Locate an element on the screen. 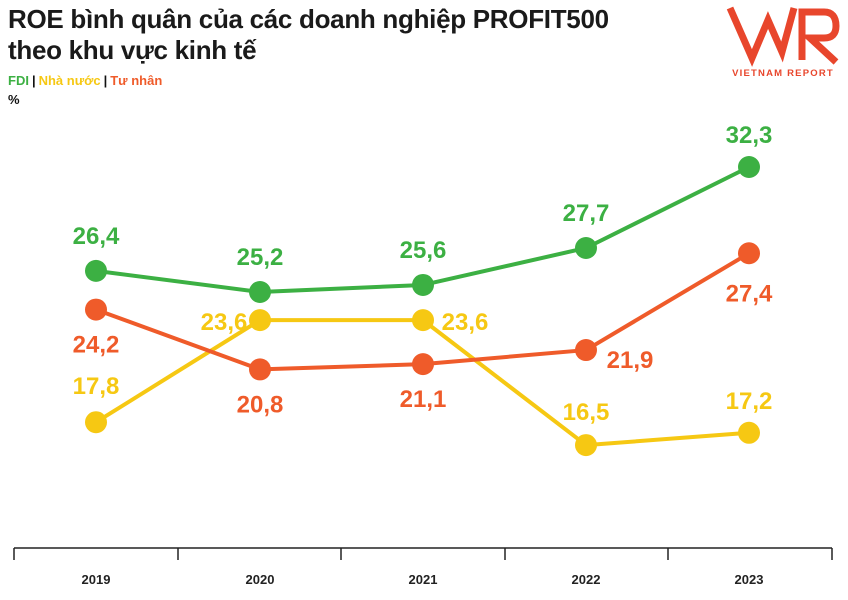  data-label: 25,2 is located at coordinates (260, 257).